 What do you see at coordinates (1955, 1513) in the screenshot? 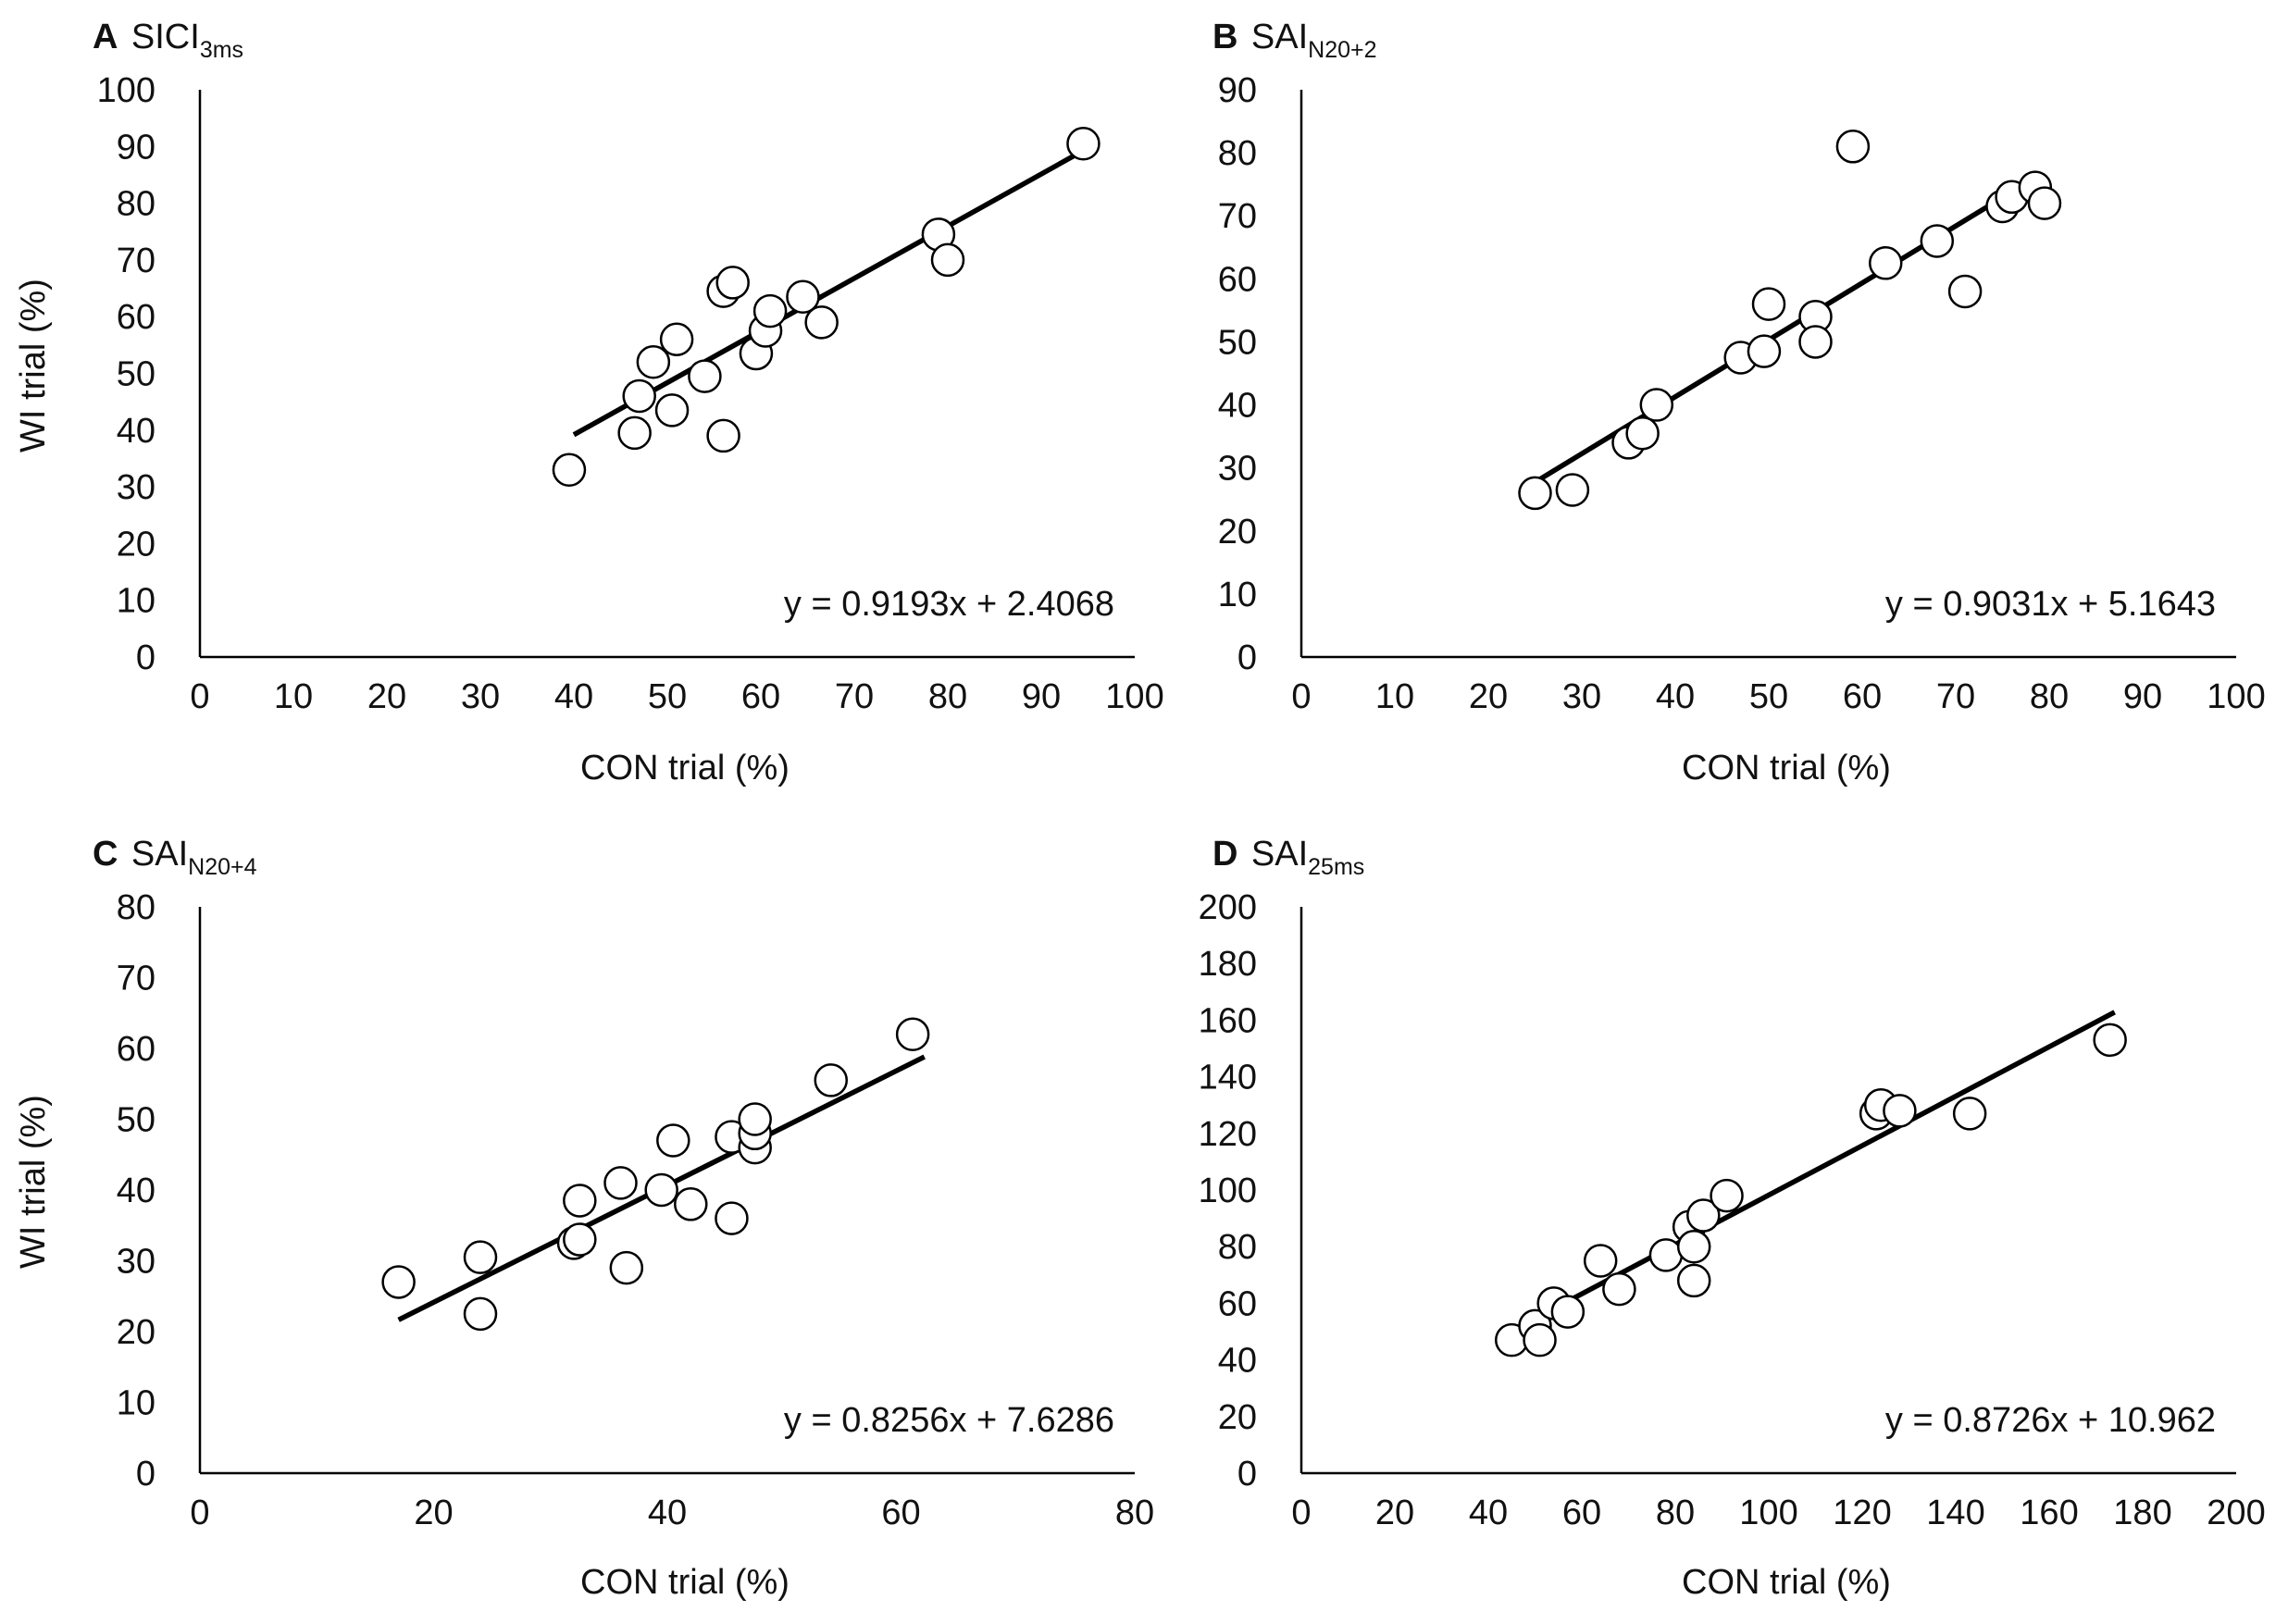
I see `x-tick-label: 140` at bounding box center [1955, 1513].